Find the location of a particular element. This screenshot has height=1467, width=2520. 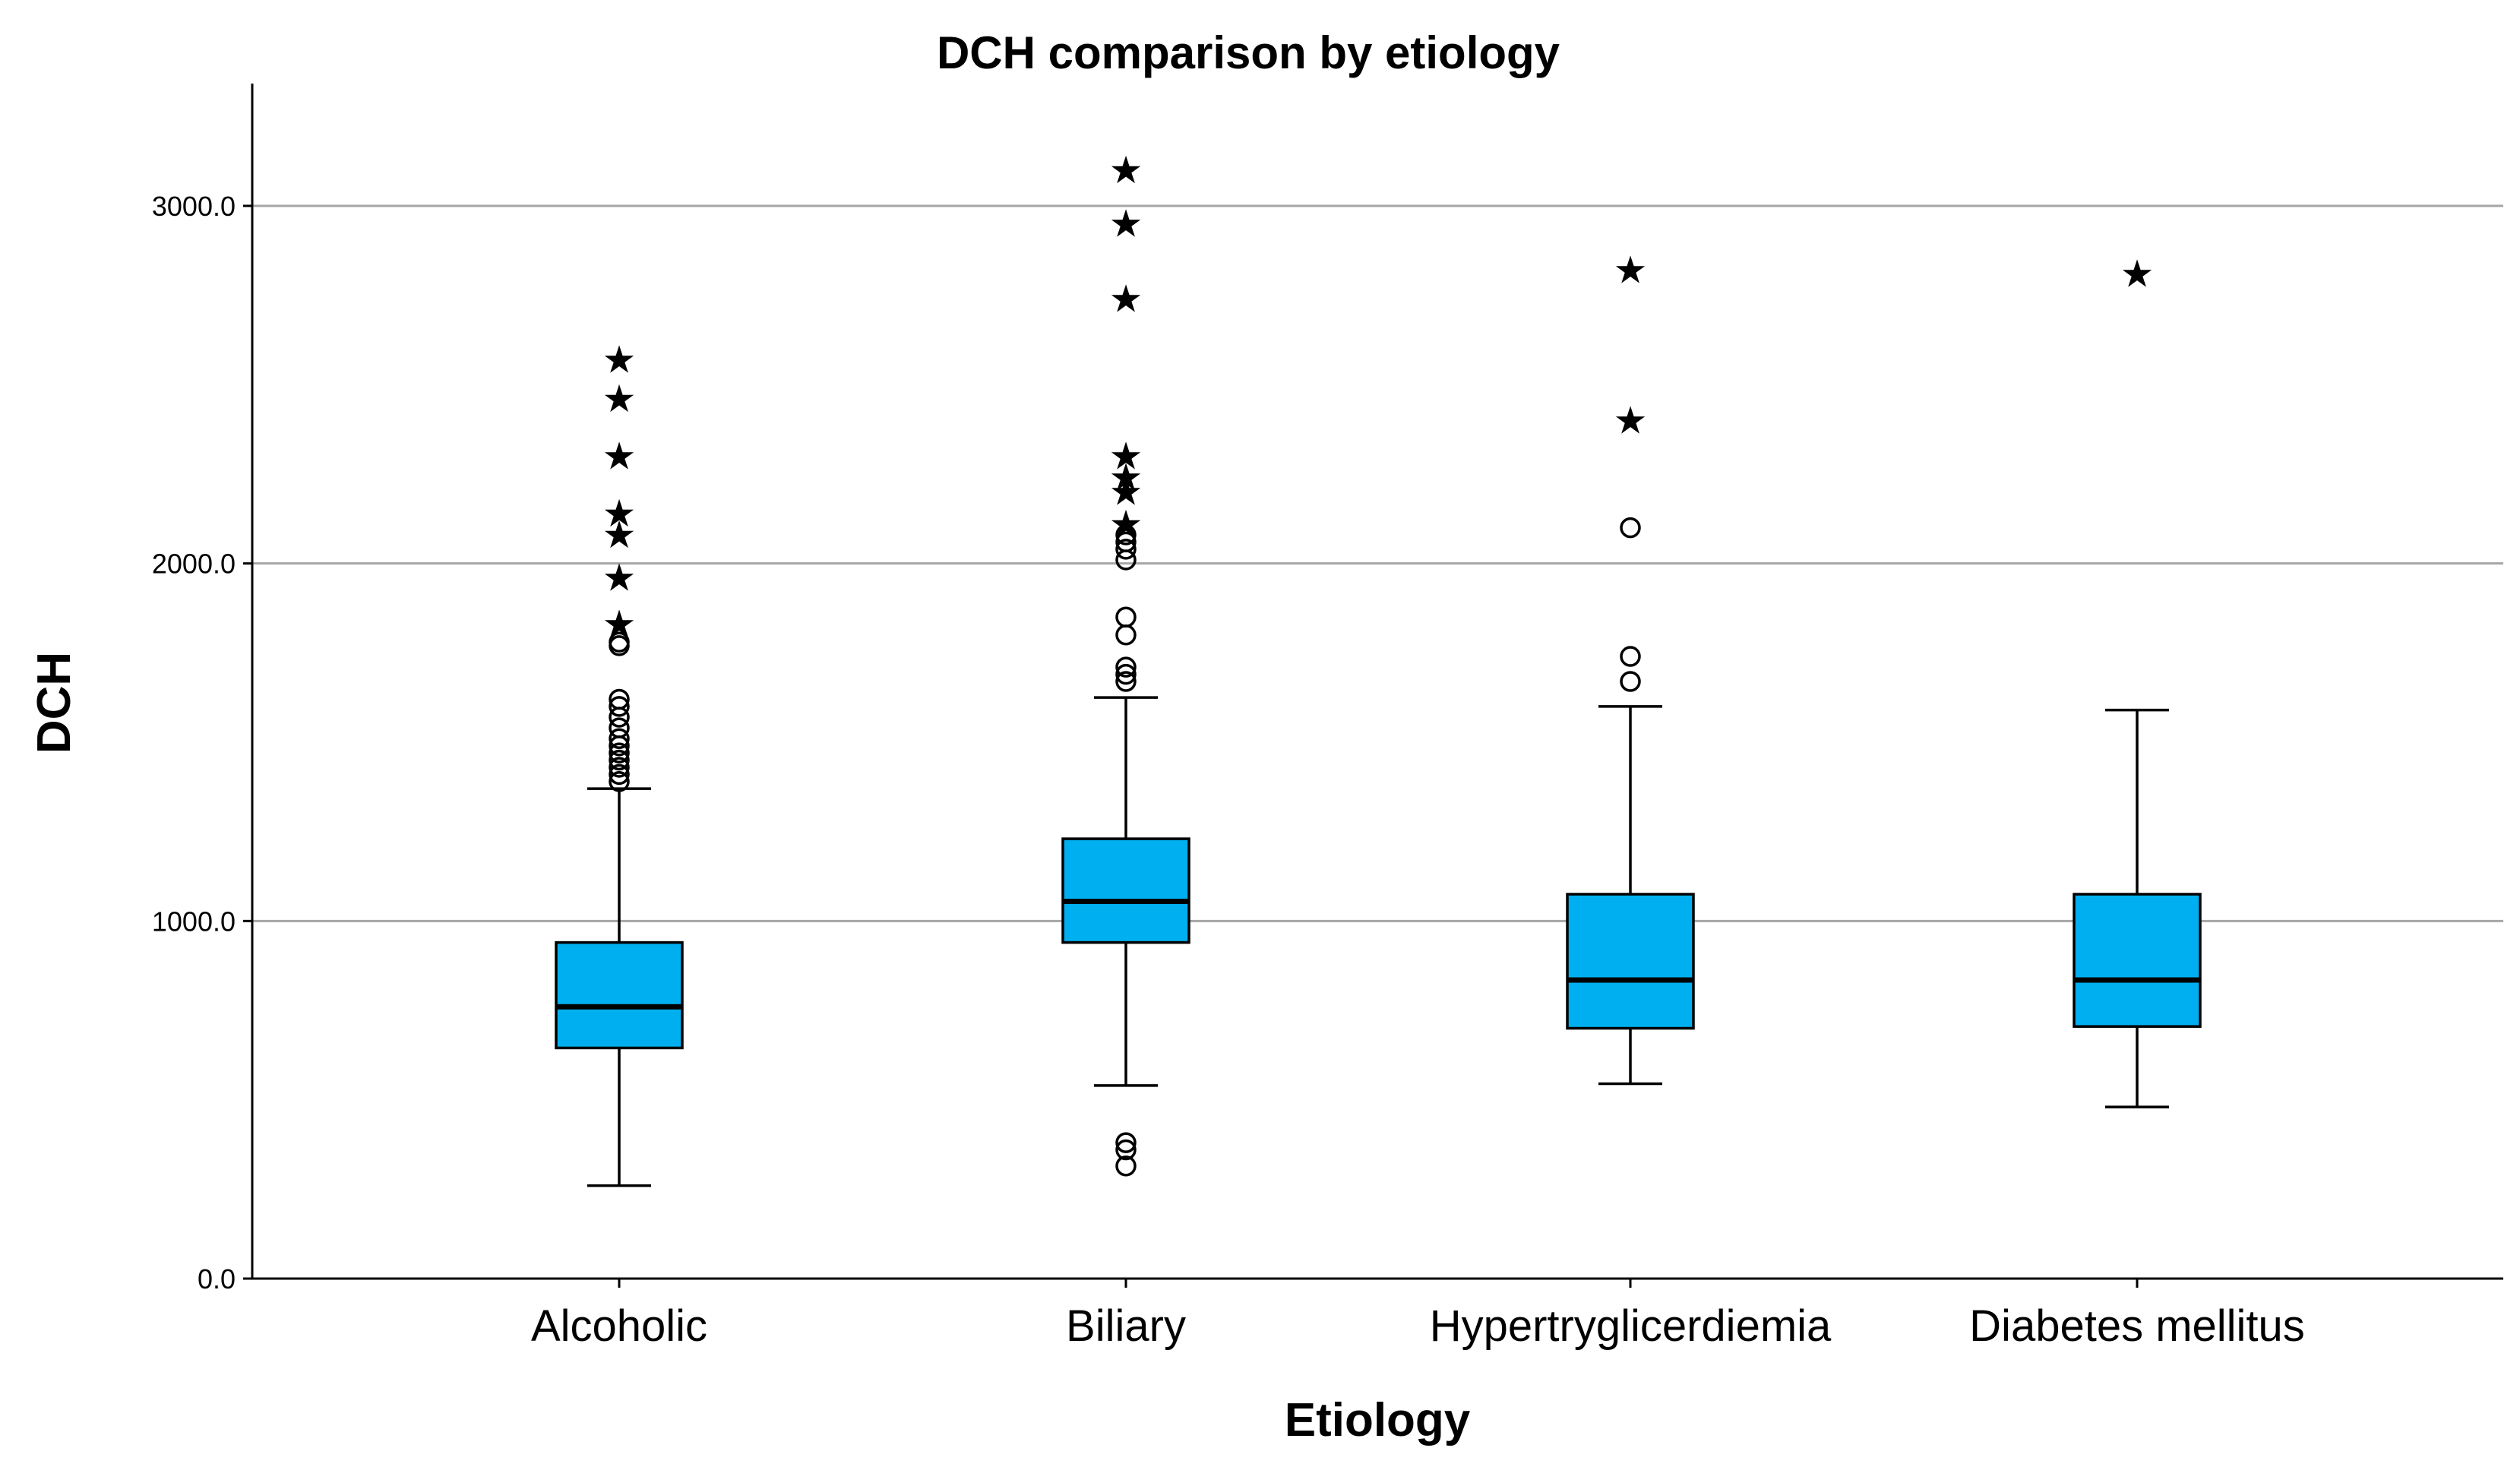

x-axis-title: Etiology is located at coordinates (1378, 1420).